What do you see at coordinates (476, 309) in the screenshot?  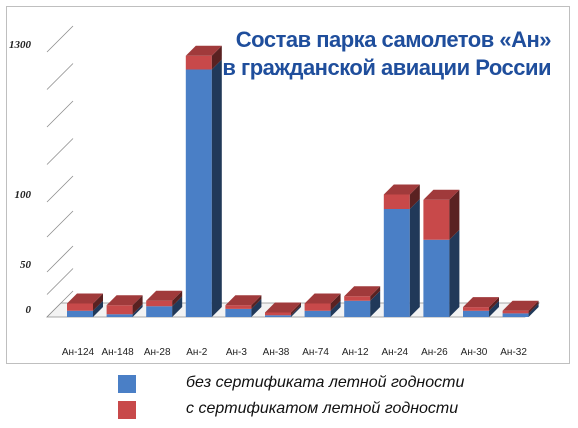 I see `bar-Ан-30-with-certificate-front` at bounding box center [476, 309].